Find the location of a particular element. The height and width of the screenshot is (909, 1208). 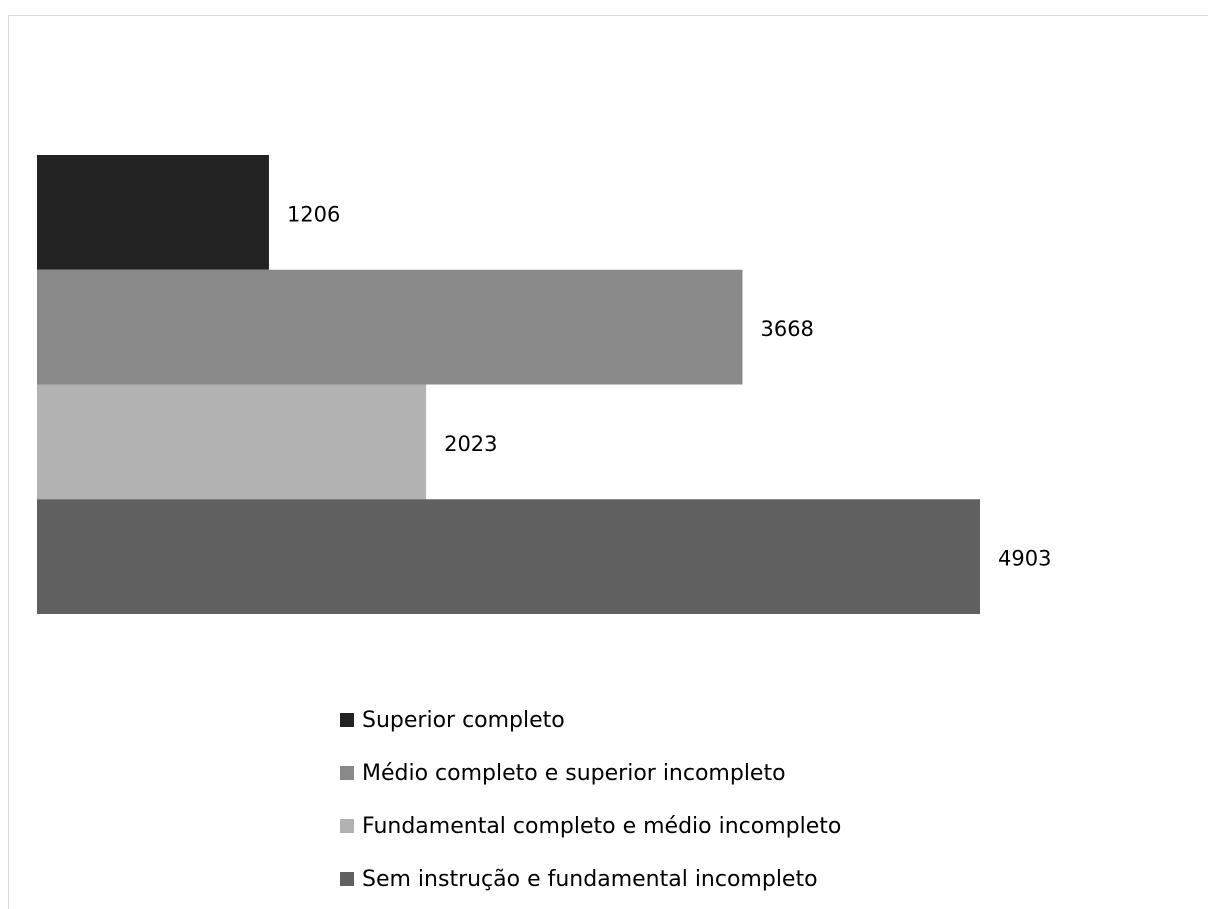

legend-label: Fundamental completo e médio incompleto is located at coordinates (601, 826).